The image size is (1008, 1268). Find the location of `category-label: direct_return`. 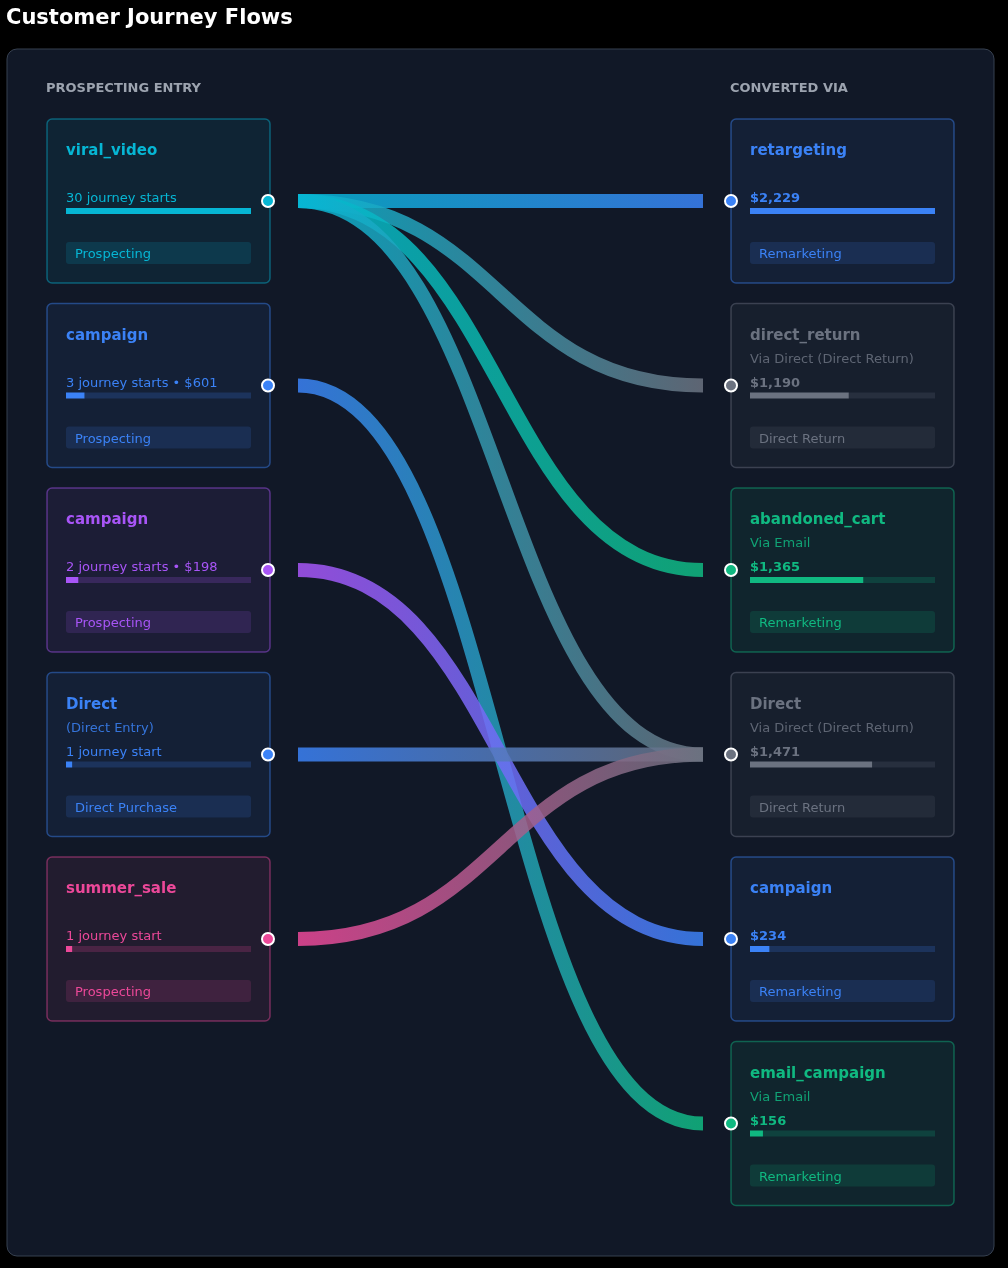

category-label: direct_return is located at coordinates (805, 334).